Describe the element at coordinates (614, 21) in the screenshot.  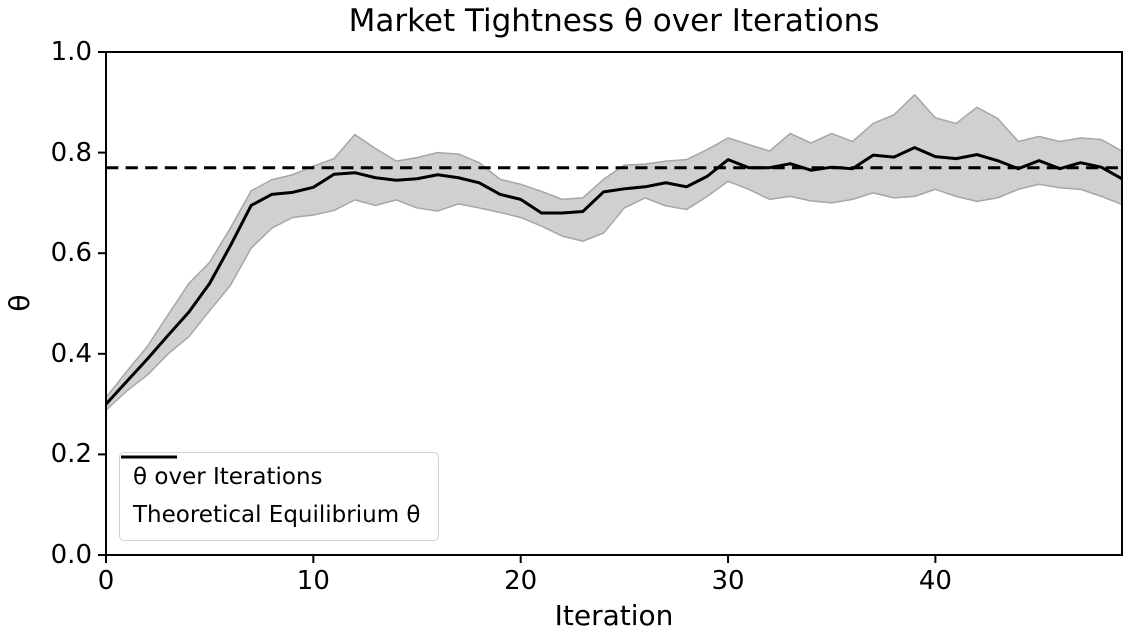
I see `chart-title: Market Tightness θ over Iterations` at that location.